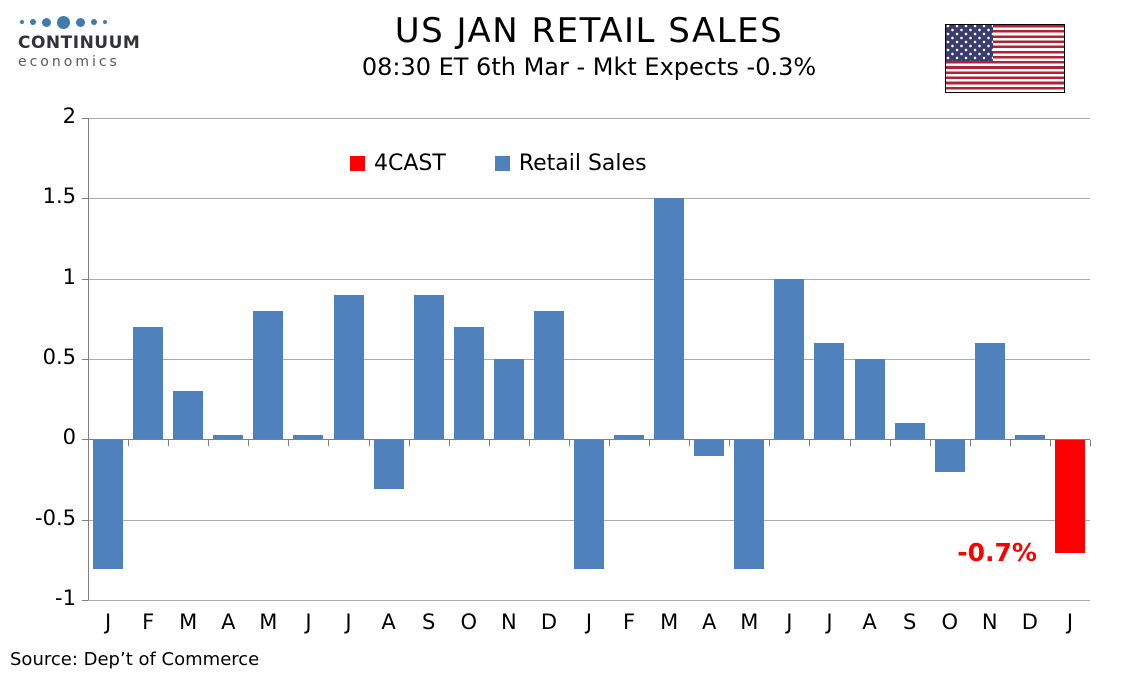 This screenshot has width=1134, height=680. I want to click on logo-dots-icon, so click(84, 22).